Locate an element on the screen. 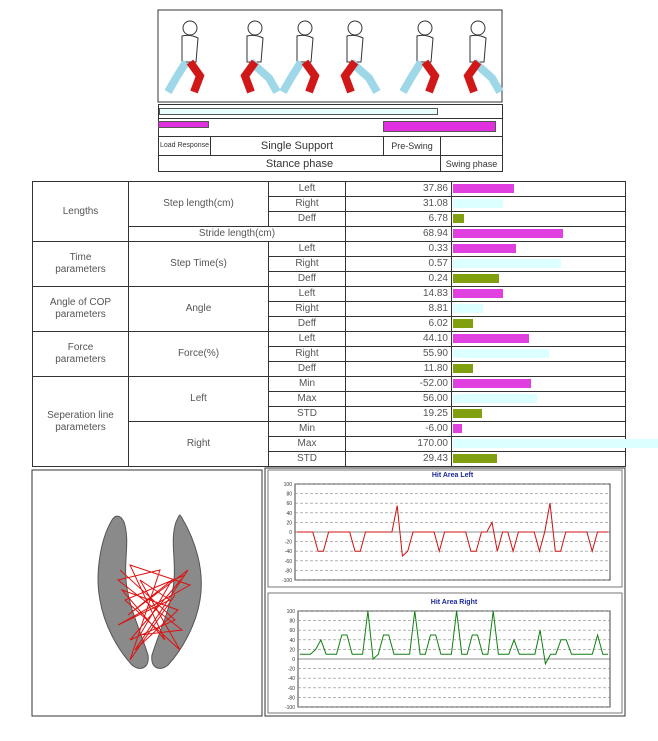  phase-label: Single Support is located at coordinates (297, 146).